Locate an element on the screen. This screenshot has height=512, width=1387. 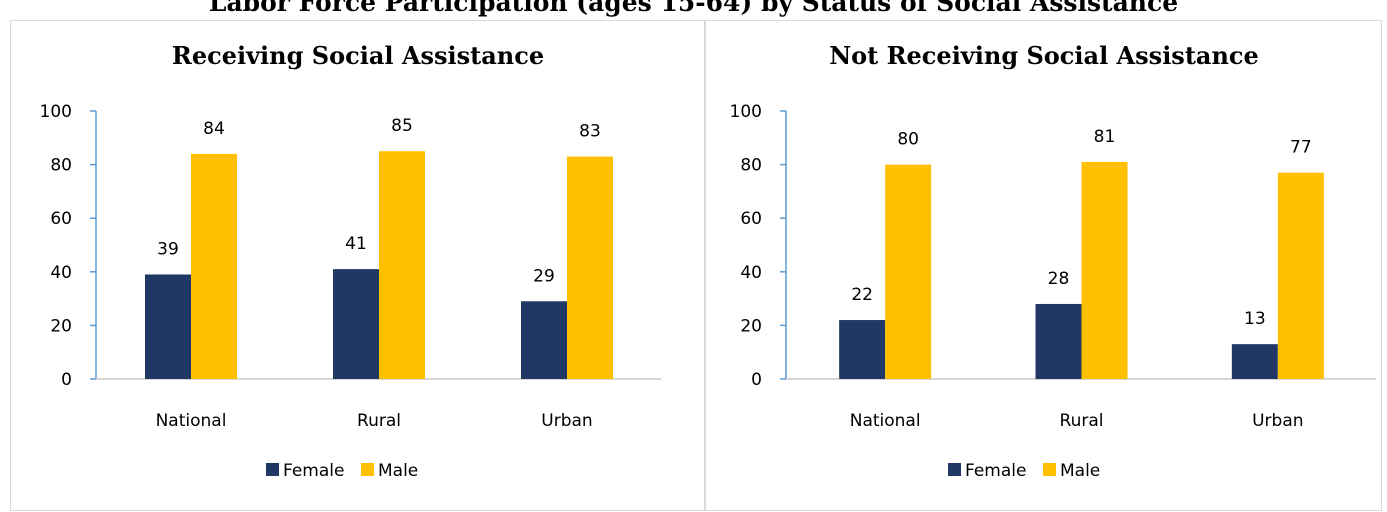
data-label: 80 is located at coordinates (908, 140).